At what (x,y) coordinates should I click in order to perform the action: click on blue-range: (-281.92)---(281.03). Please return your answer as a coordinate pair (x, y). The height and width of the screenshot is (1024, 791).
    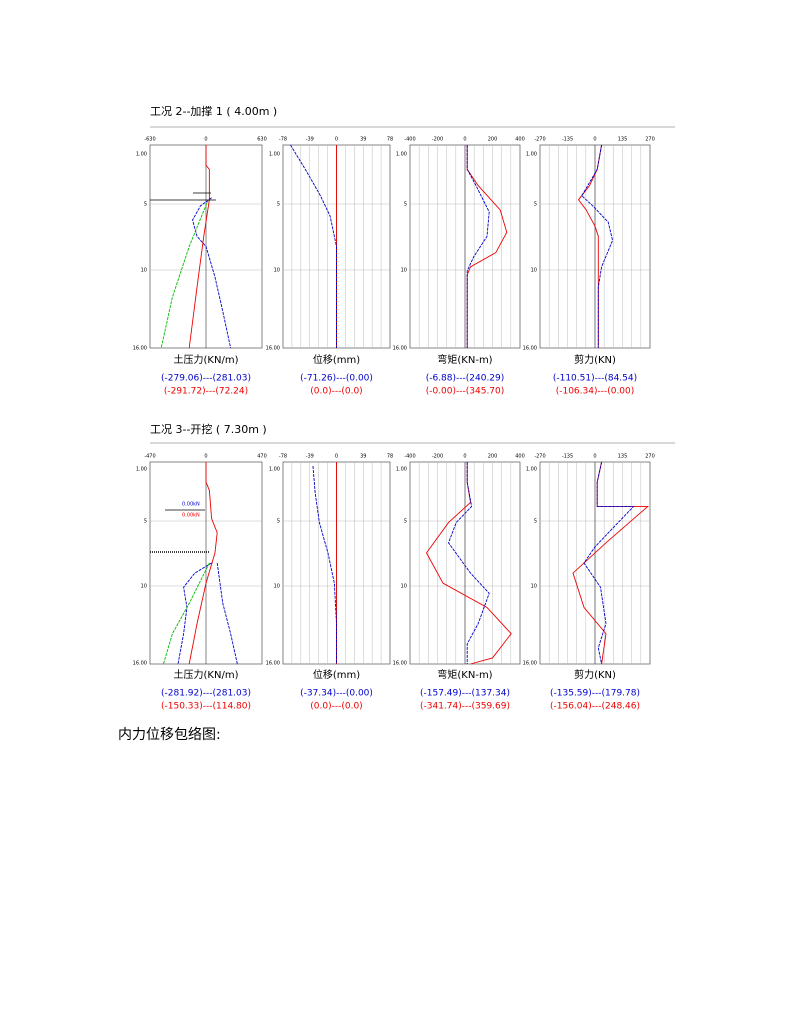
    Looking at the image, I should click on (206, 694).